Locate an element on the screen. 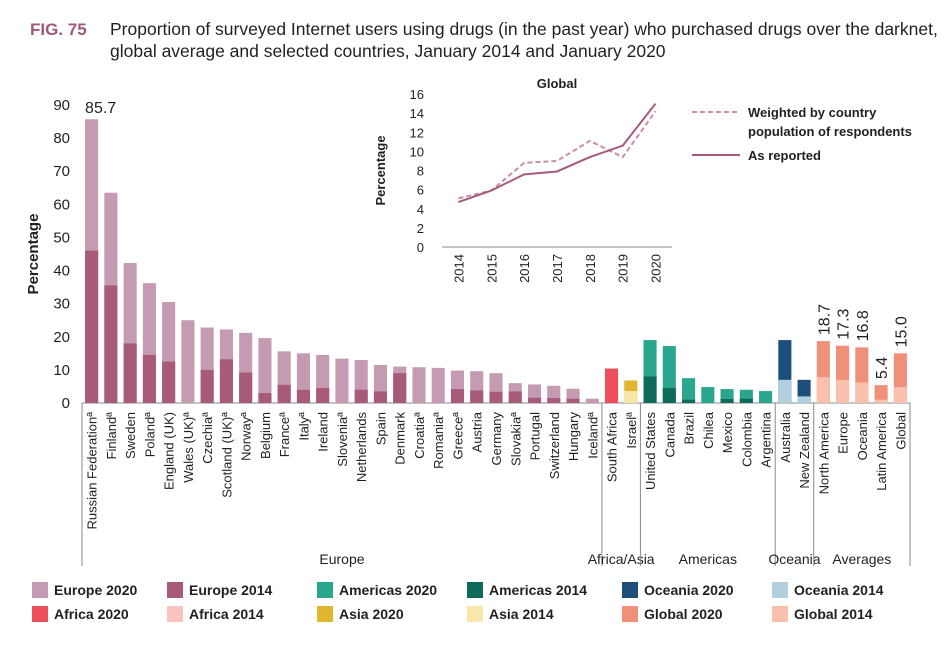  x-tick-label: Russian Federationª is located at coordinates (92, 471).